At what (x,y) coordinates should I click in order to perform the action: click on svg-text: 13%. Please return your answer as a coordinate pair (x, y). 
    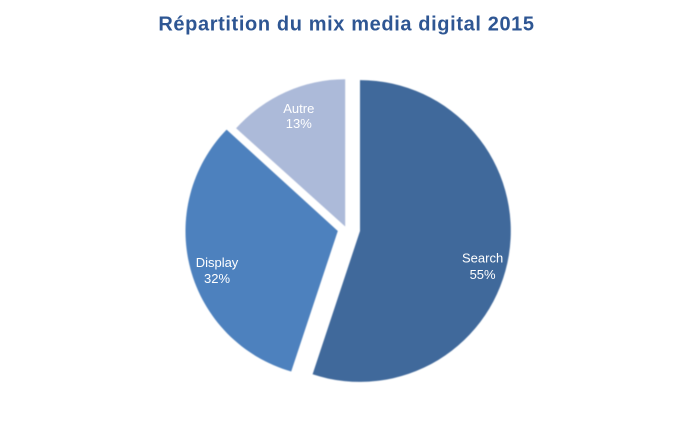
    Looking at the image, I should click on (299, 123).